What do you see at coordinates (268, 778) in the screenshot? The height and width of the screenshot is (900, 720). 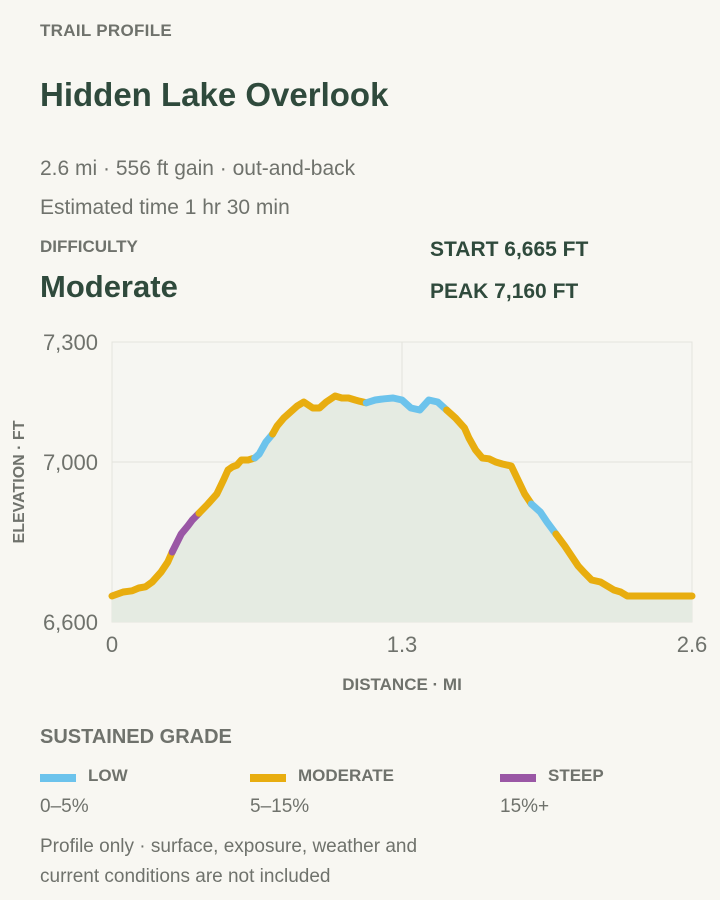 I see `moderate-swatch` at bounding box center [268, 778].